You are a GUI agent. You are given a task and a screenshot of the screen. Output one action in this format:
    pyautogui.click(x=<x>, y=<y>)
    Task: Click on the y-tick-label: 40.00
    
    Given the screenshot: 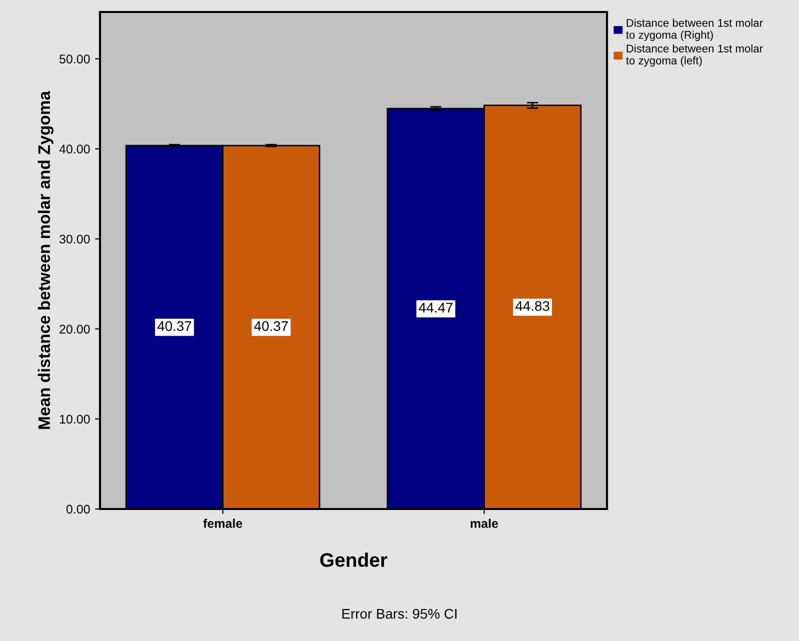 What is the action you would take?
    pyautogui.click(x=74, y=149)
    